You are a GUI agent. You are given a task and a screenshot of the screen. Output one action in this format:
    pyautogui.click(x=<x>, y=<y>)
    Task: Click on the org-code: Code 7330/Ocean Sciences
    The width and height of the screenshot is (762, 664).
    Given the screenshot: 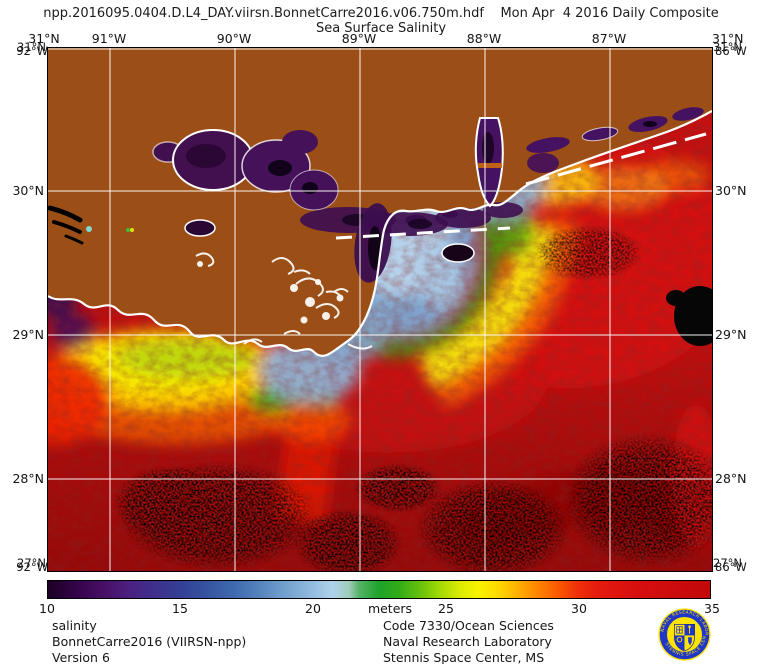 What is the action you would take?
    pyautogui.click(x=468, y=625)
    